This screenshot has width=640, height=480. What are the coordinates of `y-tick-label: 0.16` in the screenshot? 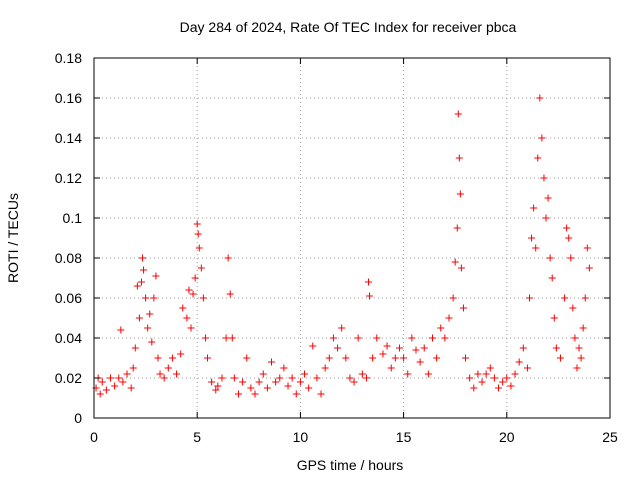 It's located at (68, 98).